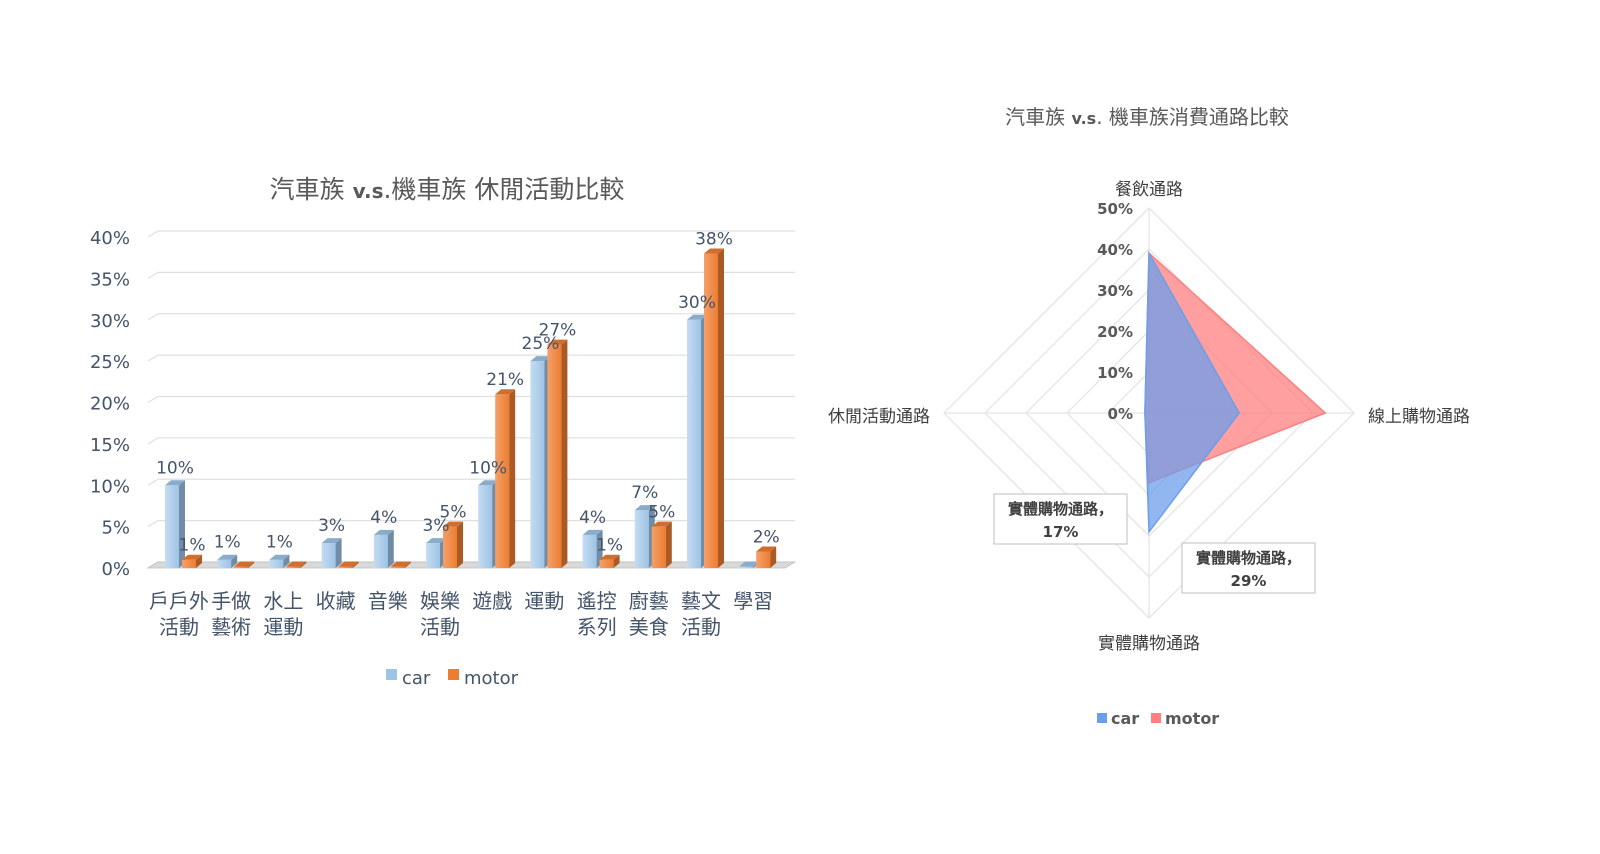 The height and width of the screenshot is (854, 1600). What do you see at coordinates (115, 569) in the screenshot?
I see `bar-y-tick-label: 0%` at bounding box center [115, 569].